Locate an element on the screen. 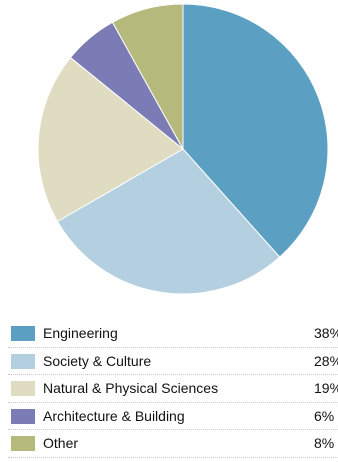 Image resolution: width=338 pixels, height=462 pixels. legend-label: Engineering is located at coordinates (80, 333).